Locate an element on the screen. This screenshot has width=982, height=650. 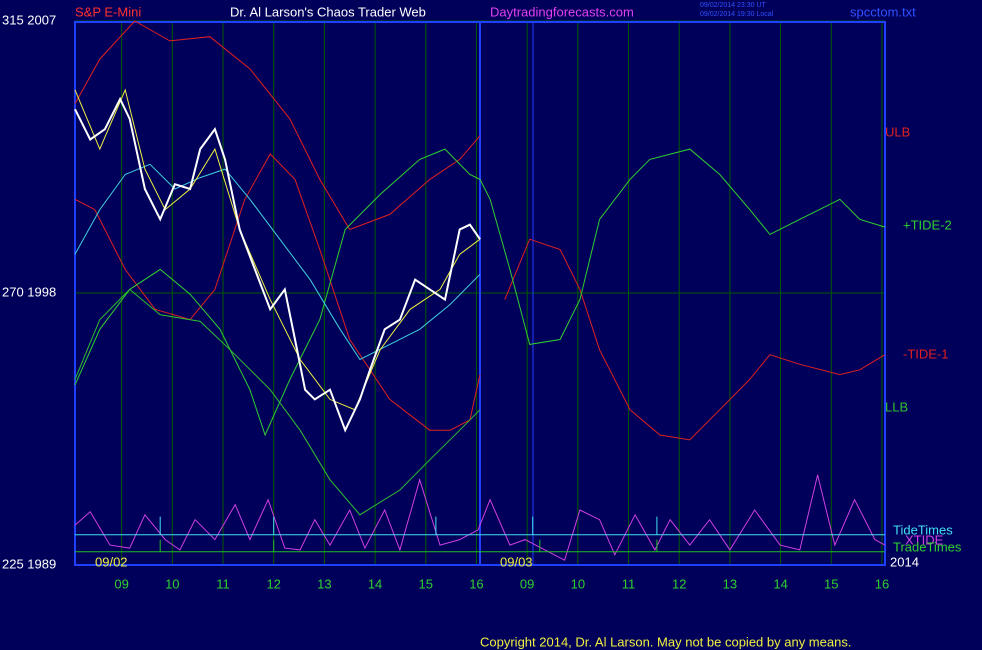
legend-entry: +TIDE-2 is located at coordinates (927, 224).